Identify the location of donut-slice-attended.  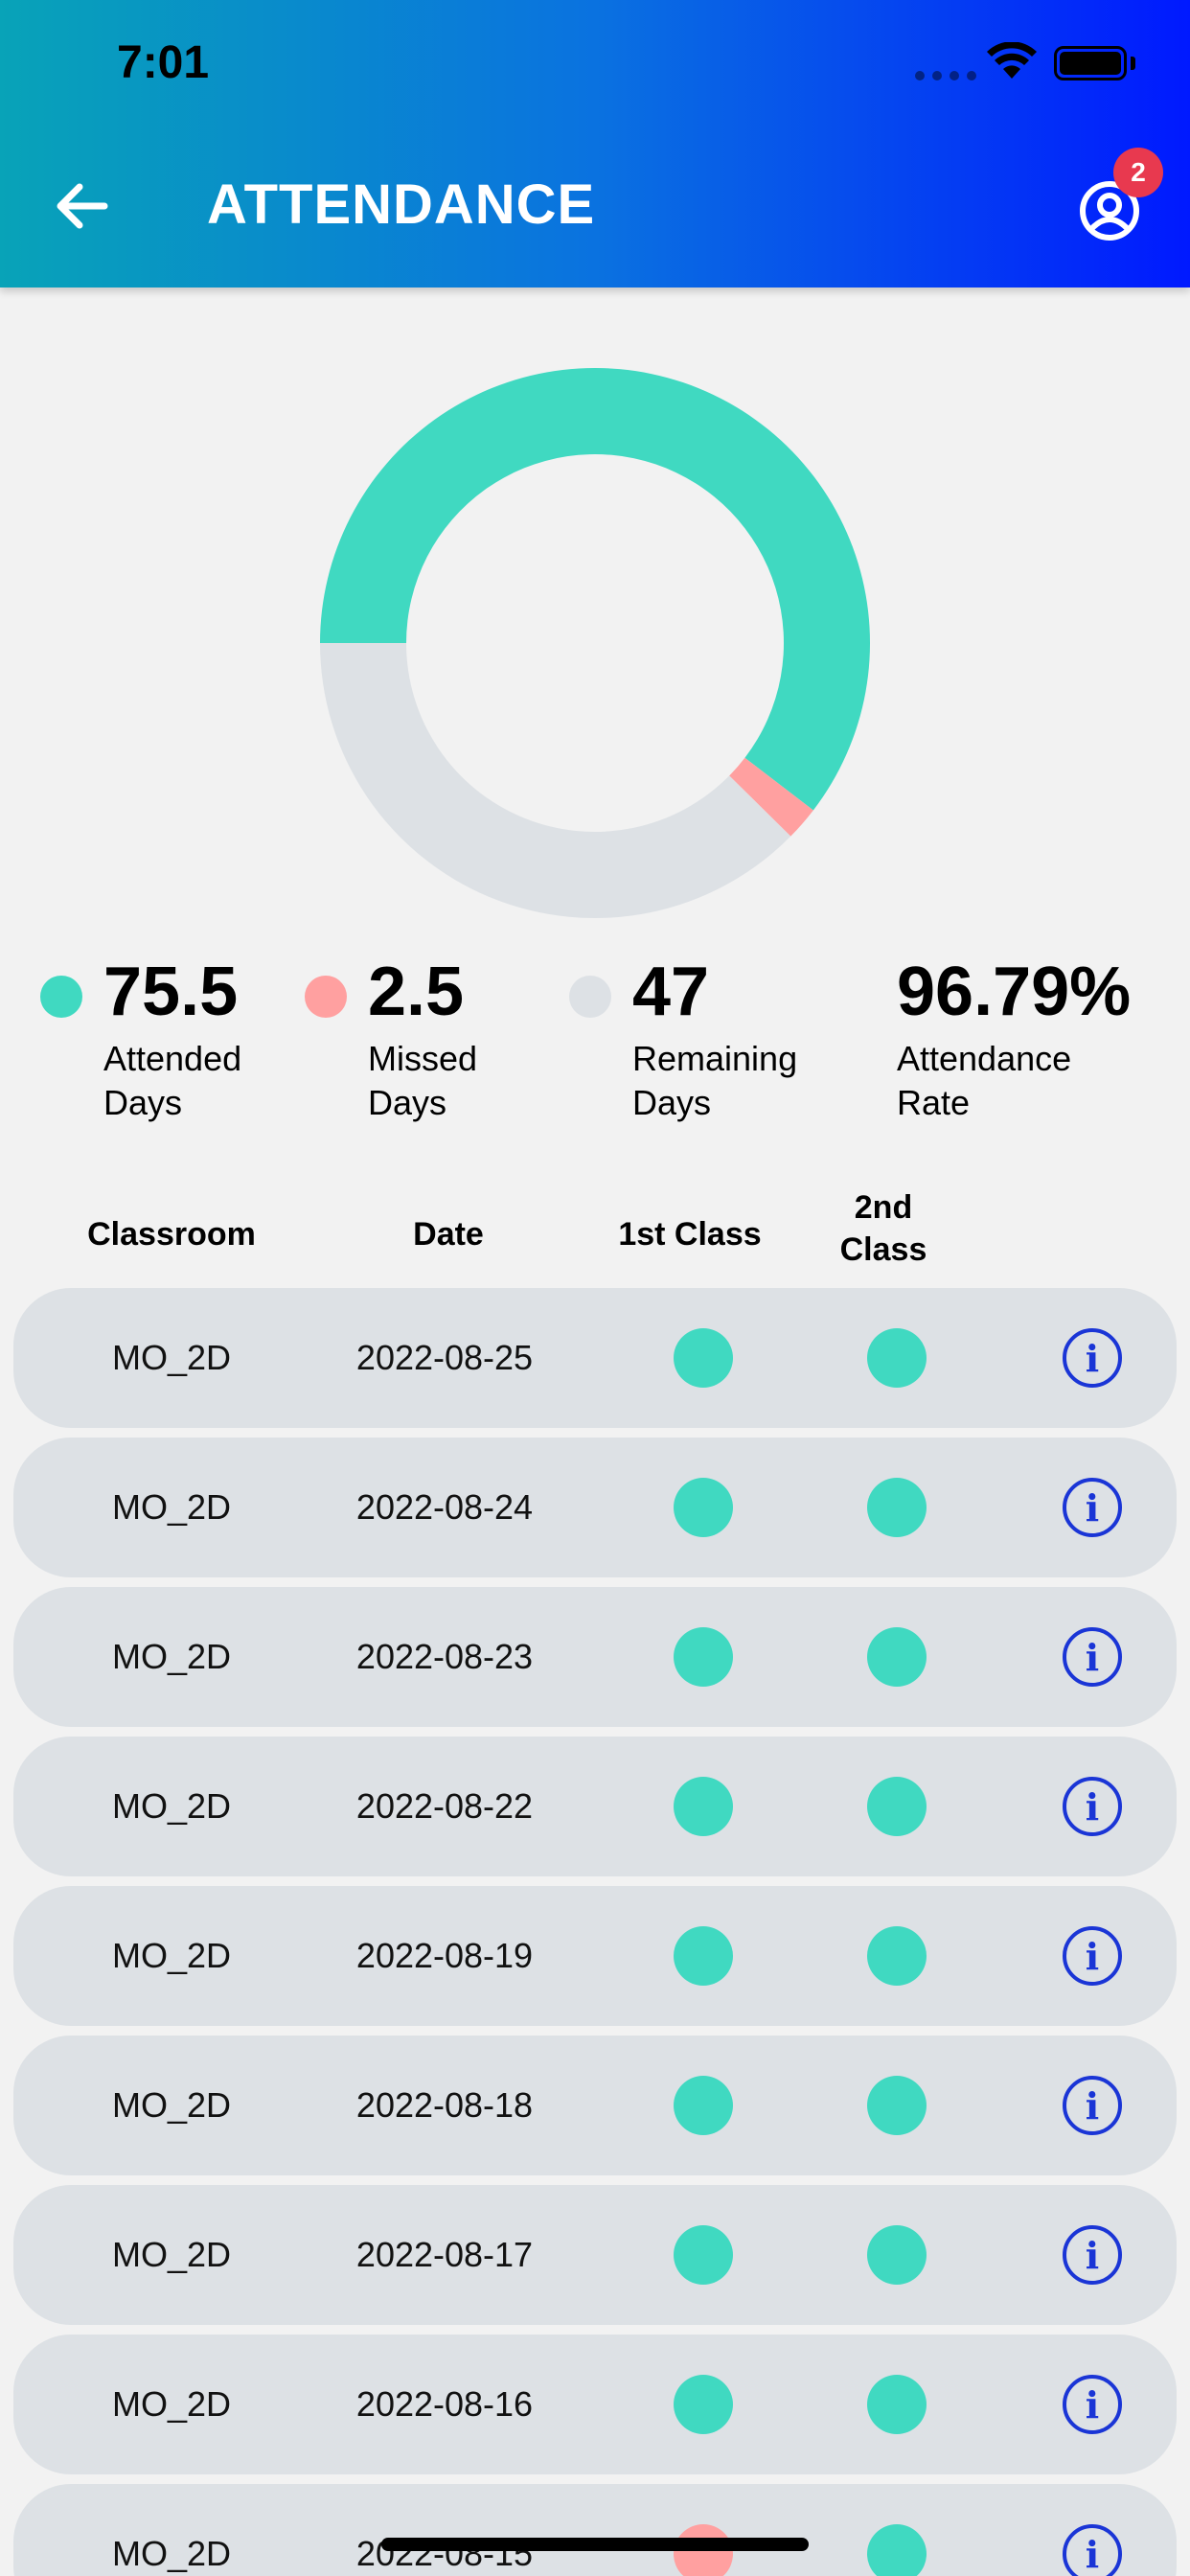
(595, 589).